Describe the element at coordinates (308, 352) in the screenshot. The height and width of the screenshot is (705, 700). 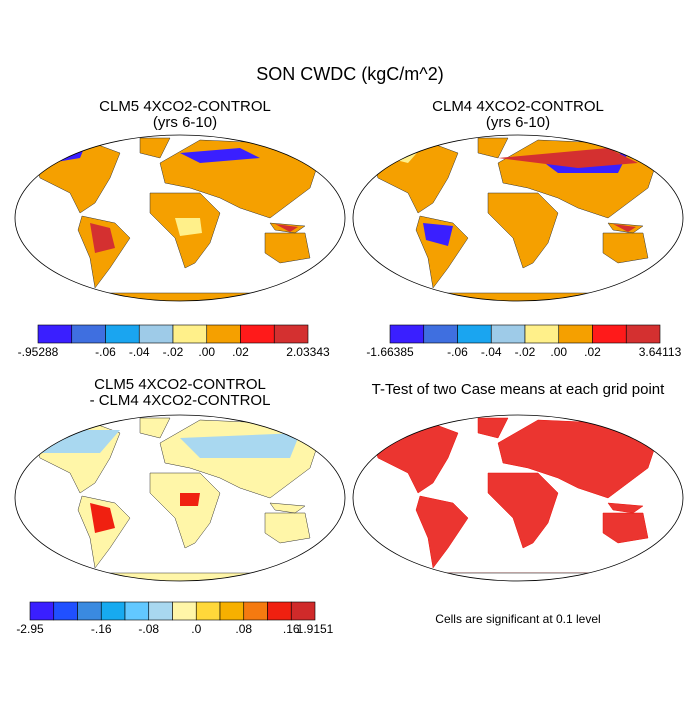
I see `colorbar-label: 2.03343` at that location.